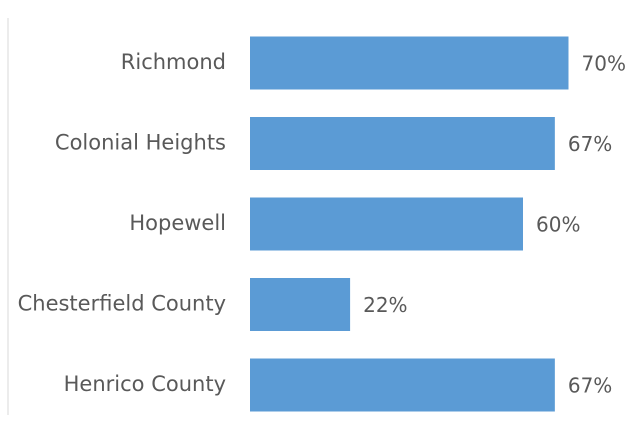 Image resolution: width=642 pixels, height=425 pixels. What do you see at coordinates (145, 384) in the screenshot?
I see `category-label: Henrico County` at bounding box center [145, 384].